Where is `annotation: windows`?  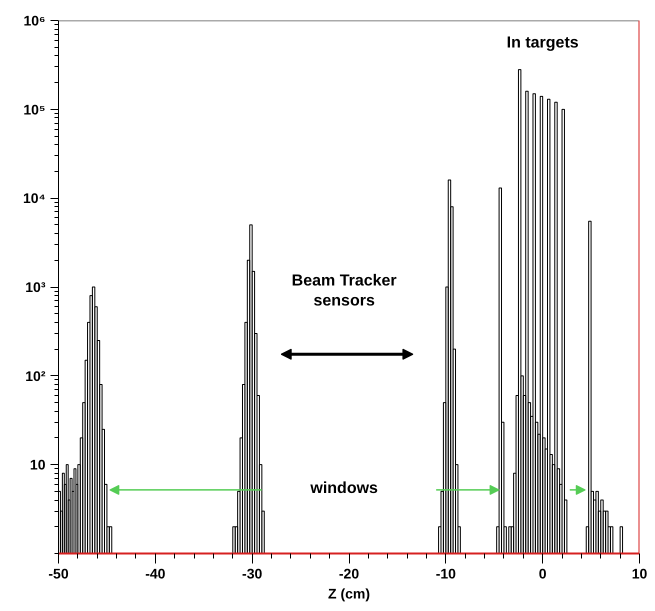
annotation: windows is located at coordinates (343, 488).